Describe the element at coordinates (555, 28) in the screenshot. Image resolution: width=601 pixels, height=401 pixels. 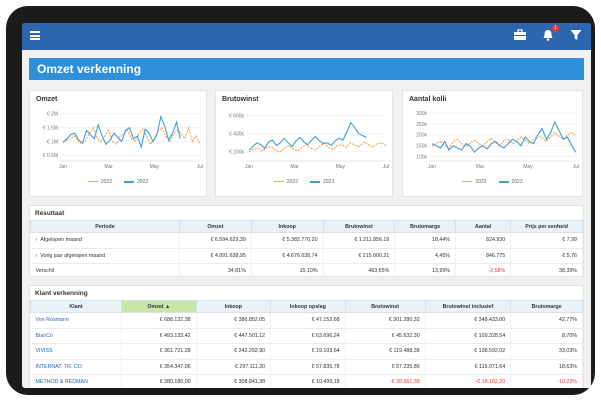
I see `notification-badge: 1` at that location.